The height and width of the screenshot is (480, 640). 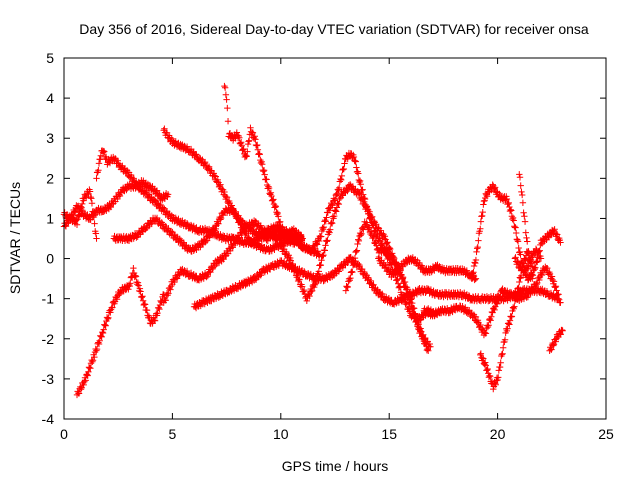 I want to click on x-axis-label: GPS time / hours, so click(x=335, y=466).